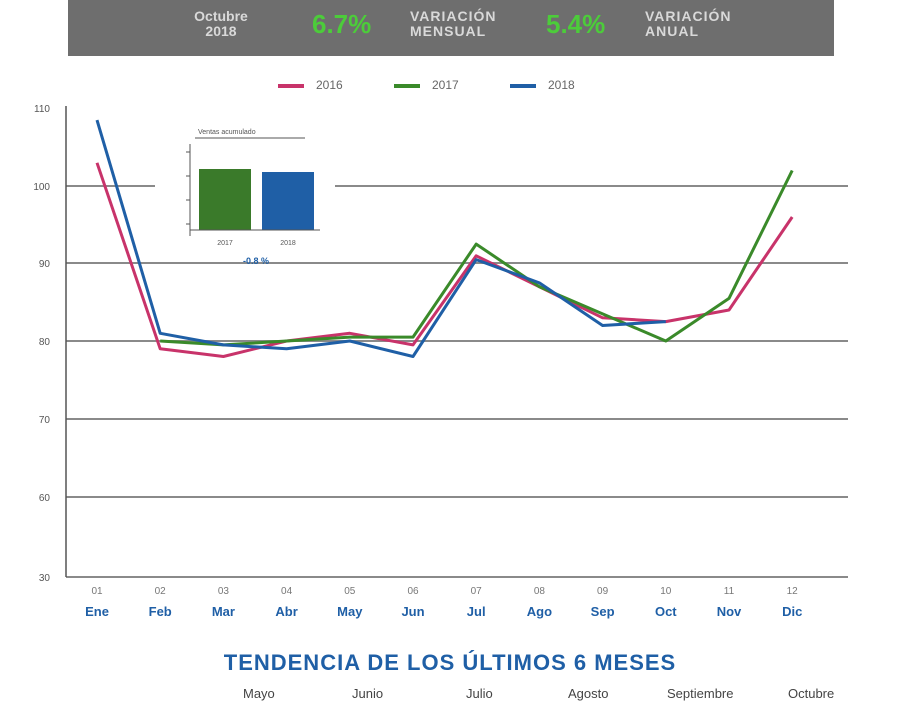 Image resolution: width=900 pixels, height=701 pixels. What do you see at coordinates (700, 693) in the screenshot?
I see `month-label: Septiembre` at bounding box center [700, 693].